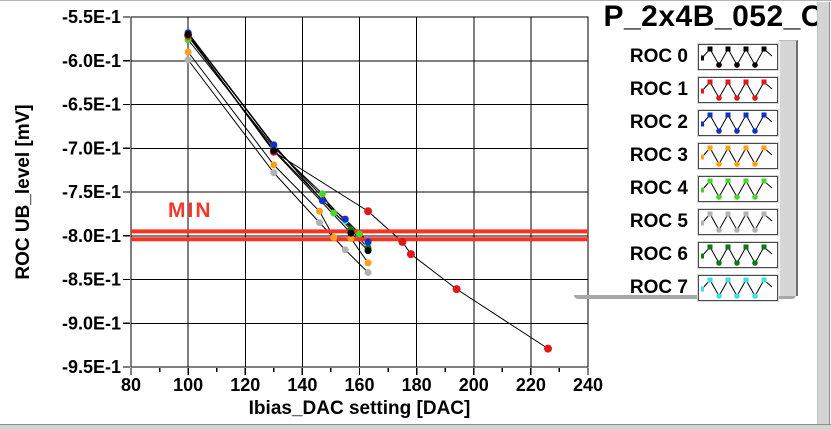 The height and width of the screenshot is (430, 831). Describe the element at coordinates (658, 155) in the screenshot. I see `legend-label-roc-3: ROC 3` at that location.